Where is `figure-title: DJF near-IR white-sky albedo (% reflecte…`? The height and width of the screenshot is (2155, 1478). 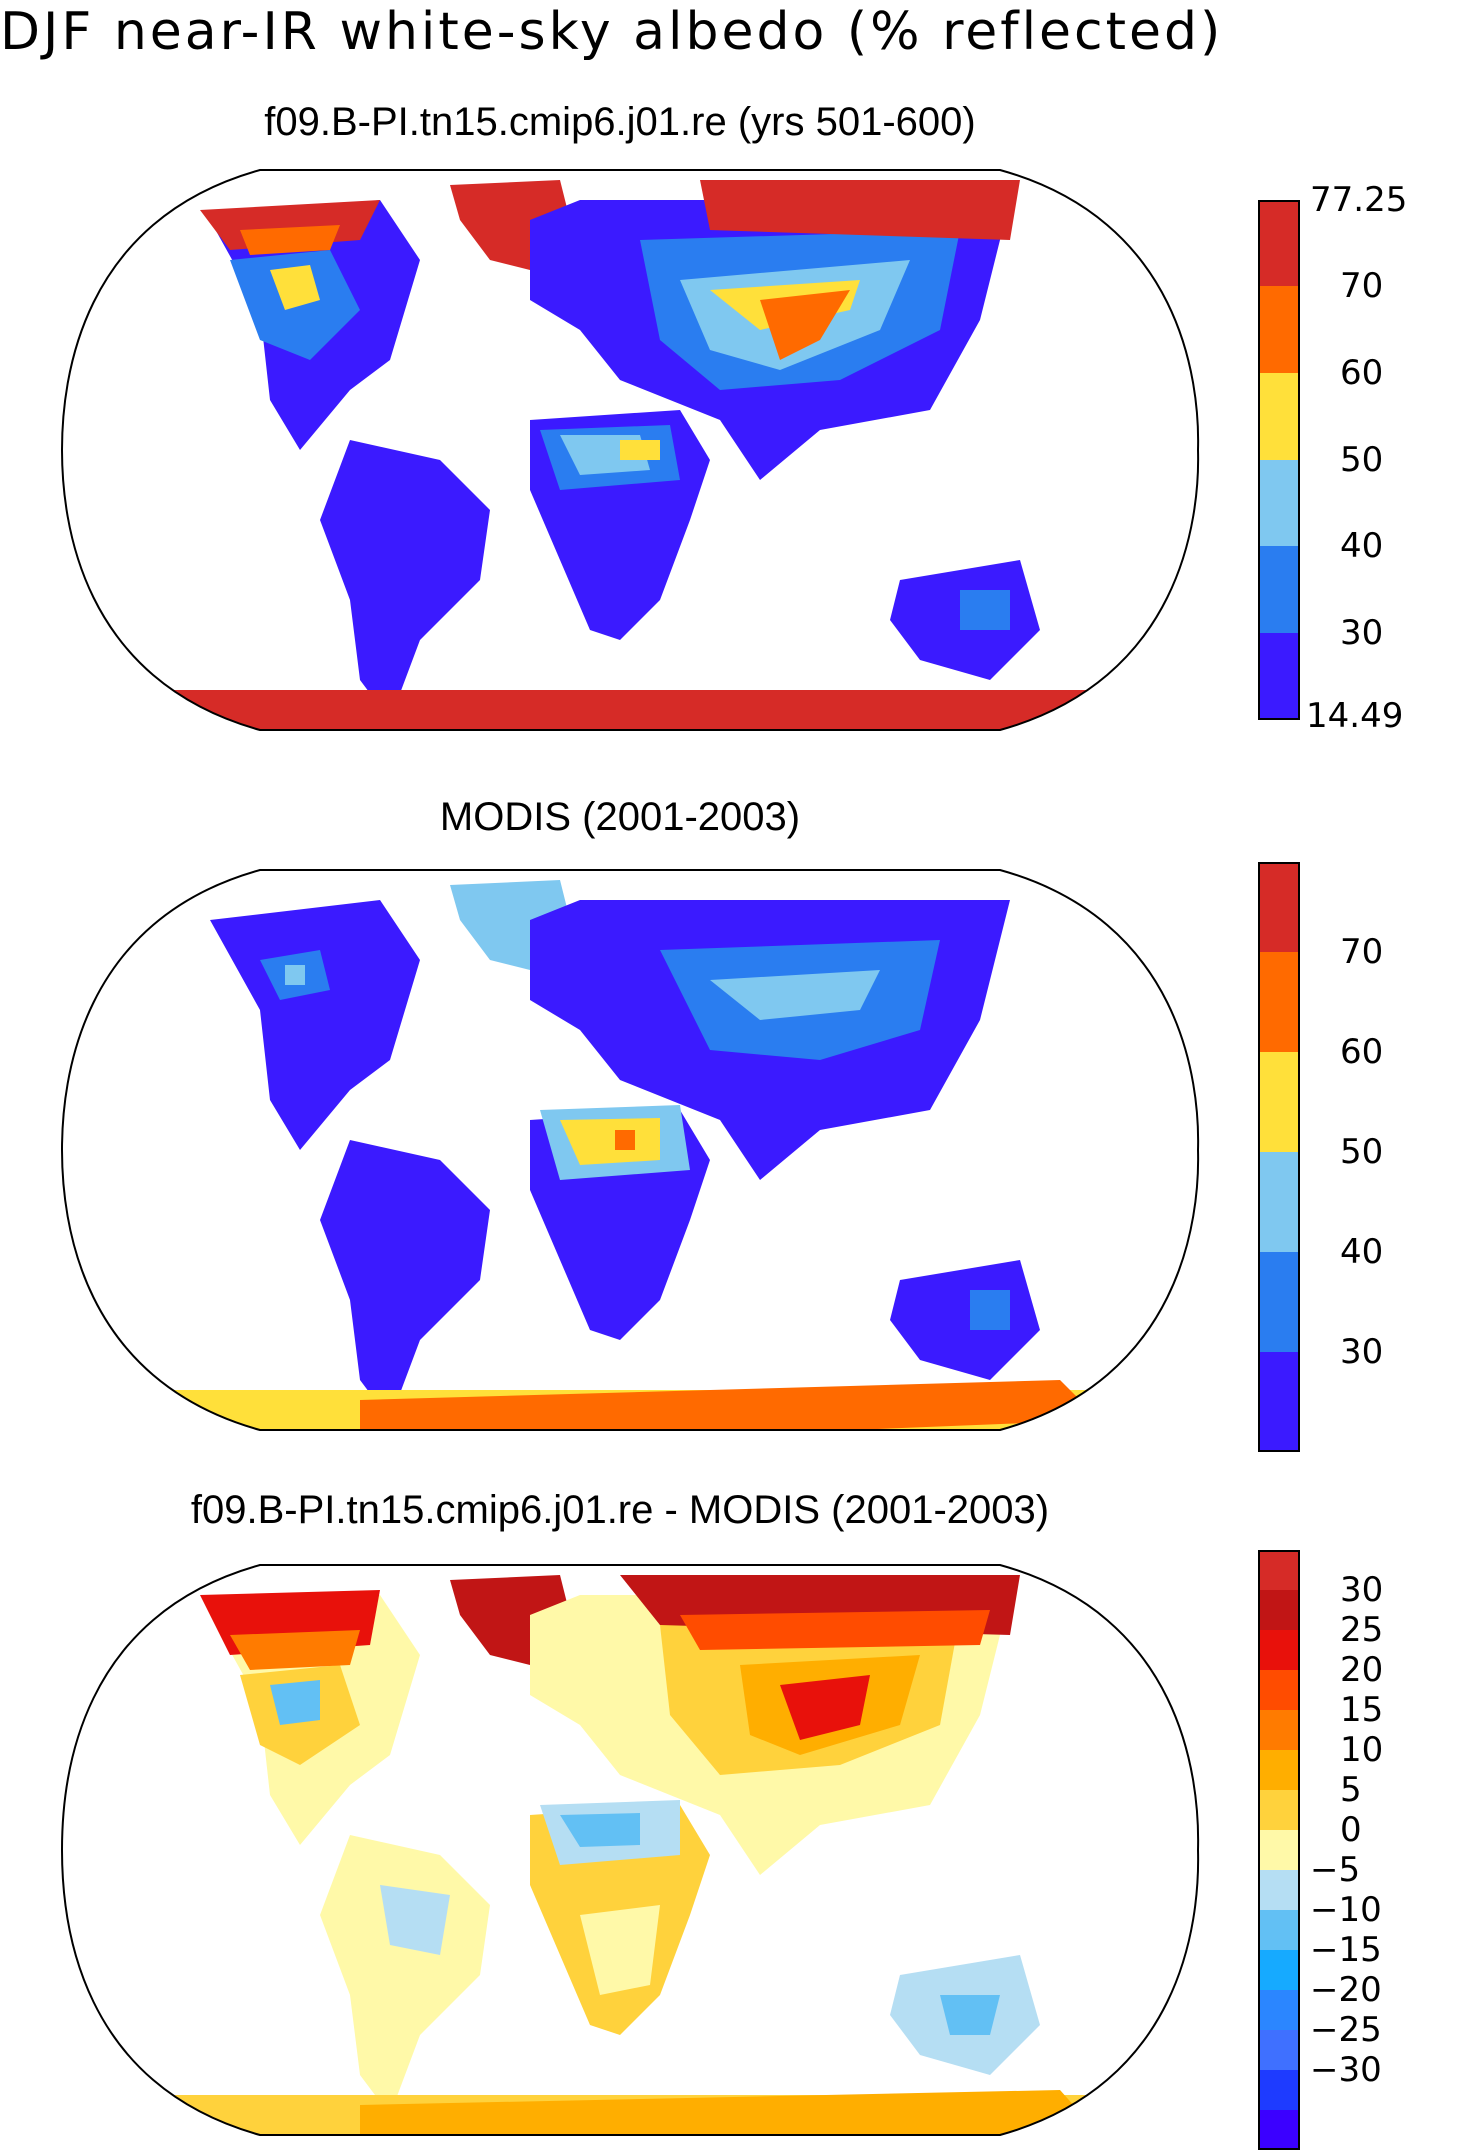 figure-title: DJF near-IR white-sky albedo (% reflecte… is located at coordinates (612, 32).